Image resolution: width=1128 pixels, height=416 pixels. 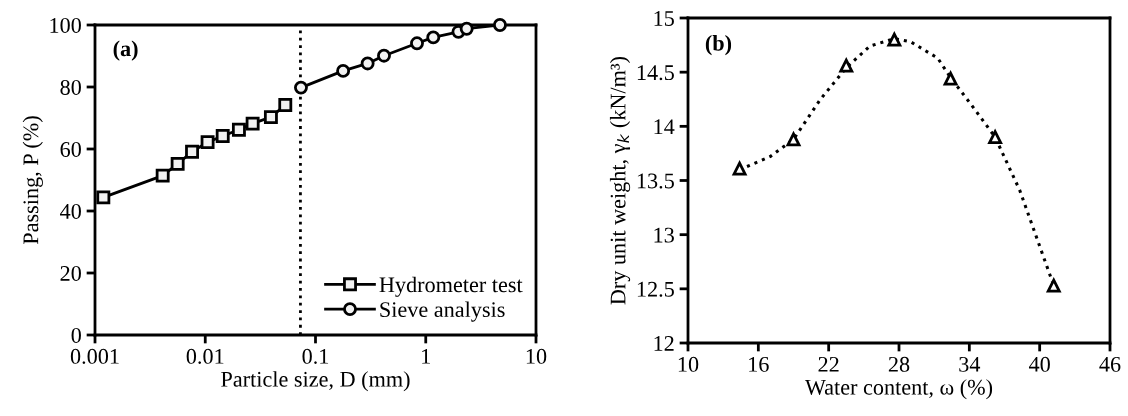 I want to click on annotation: (a), so click(x=125, y=50).